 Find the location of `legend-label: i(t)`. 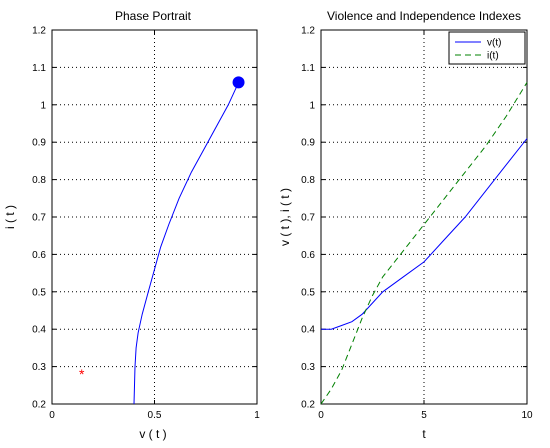

legend-label: i(t) is located at coordinates (493, 56).